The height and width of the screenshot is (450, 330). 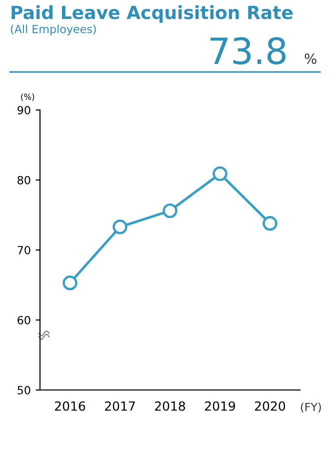 What do you see at coordinates (310, 407) in the screenshot?
I see `x-axis-title: (FY)` at bounding box center [310, 407].